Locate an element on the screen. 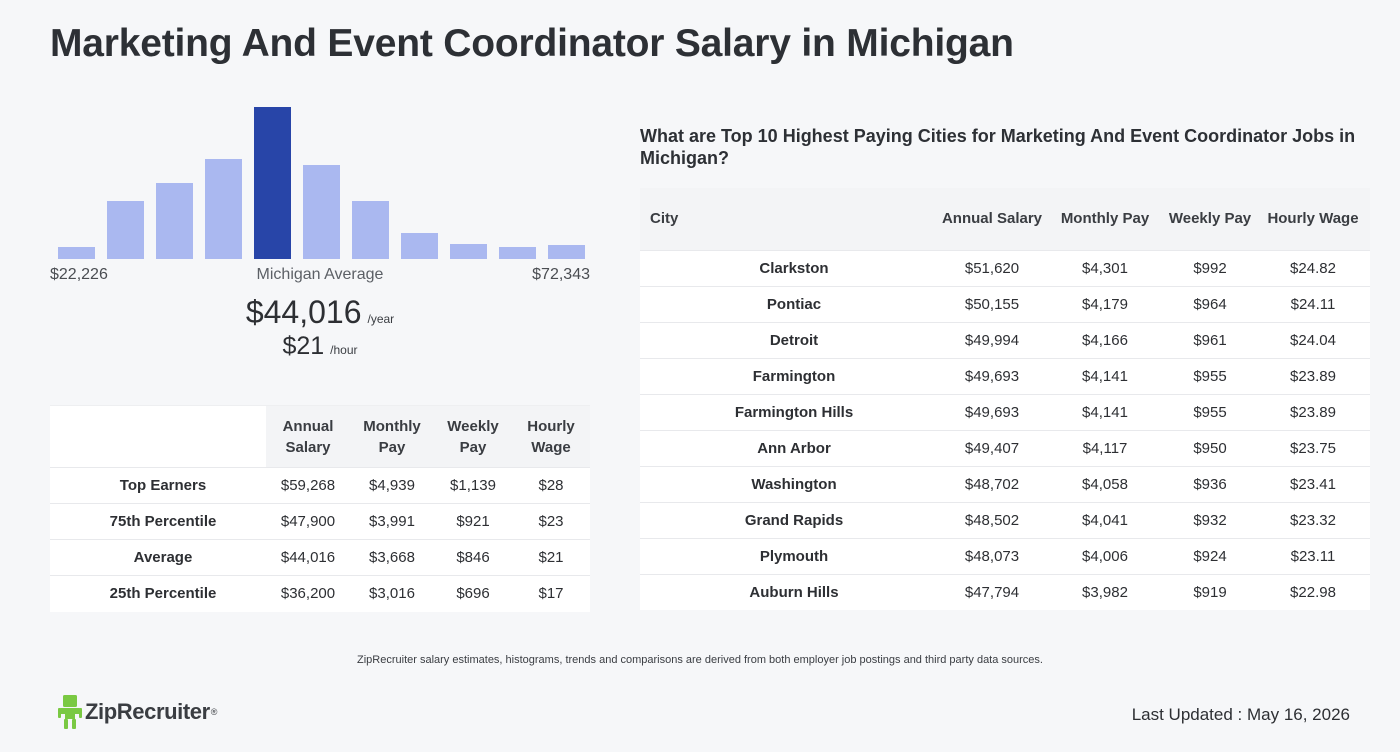 This screenshot has height=752, width=1400. table-cell: $992 is located at coordinates (1210, 268).